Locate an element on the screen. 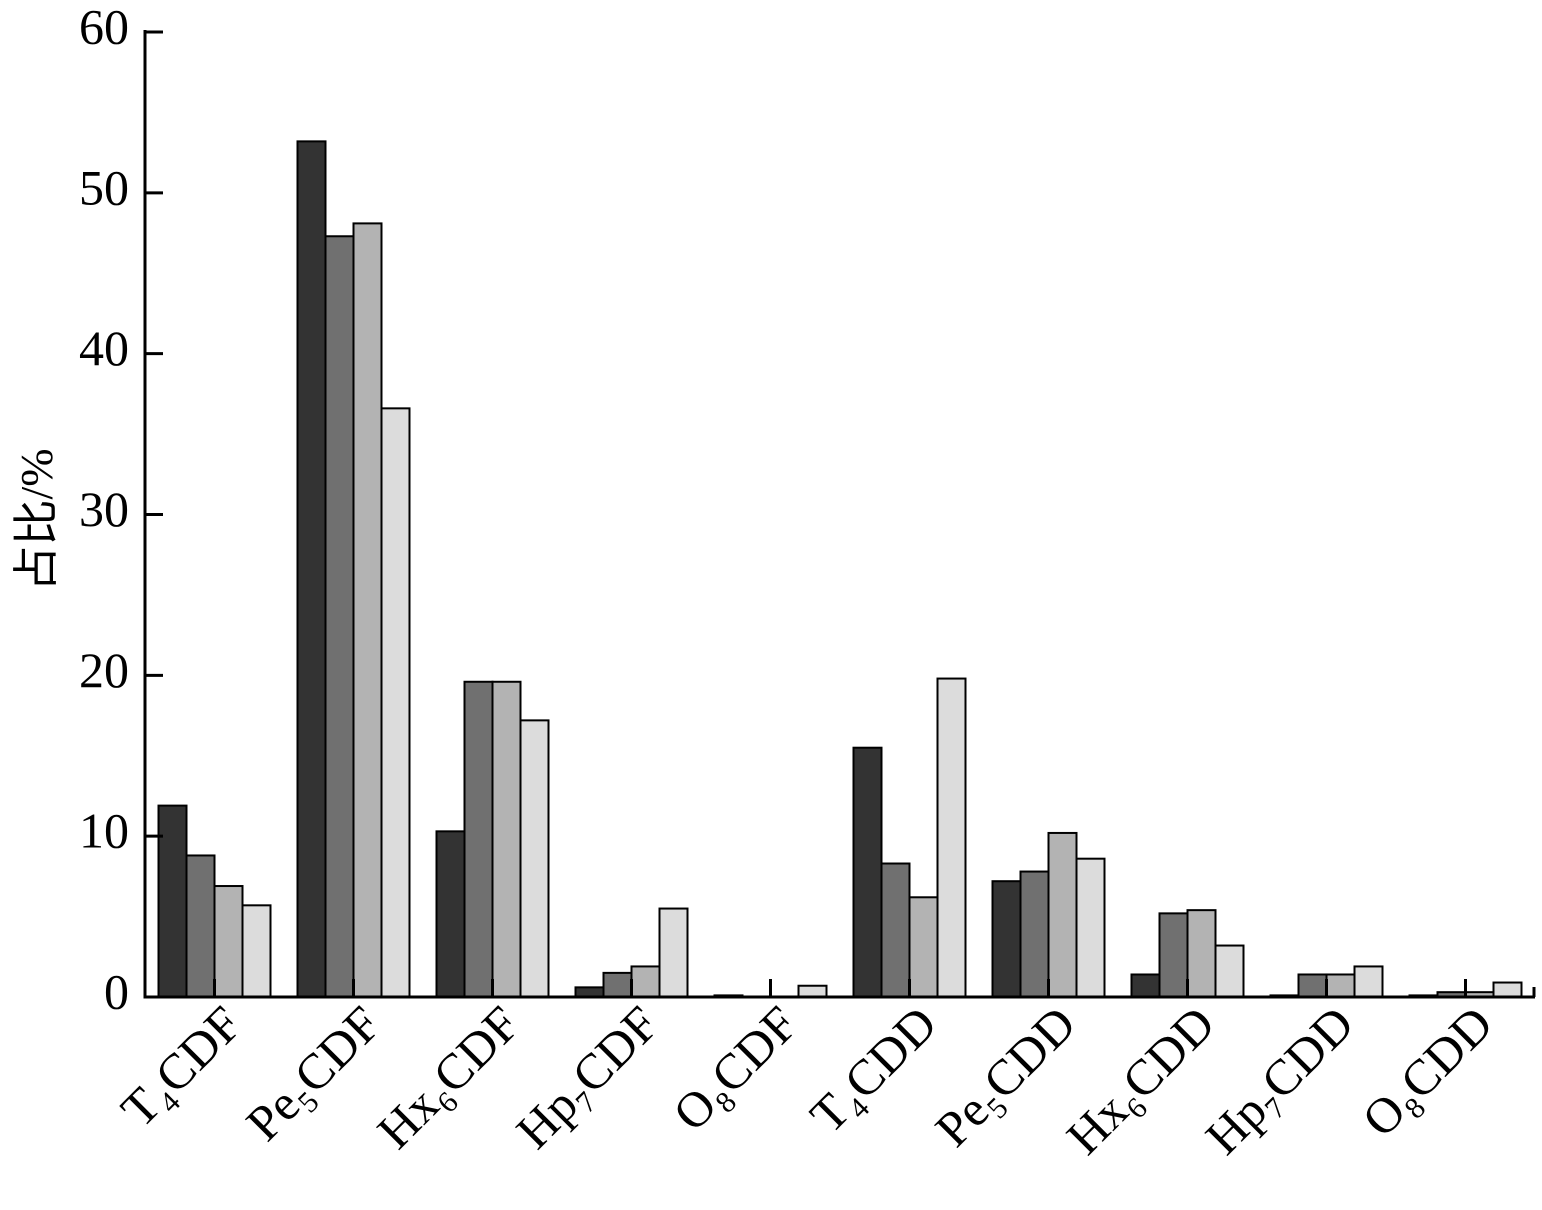 The image size is (1542, 1210). y-tick-label: 60 is located at coordinates (104, 27).